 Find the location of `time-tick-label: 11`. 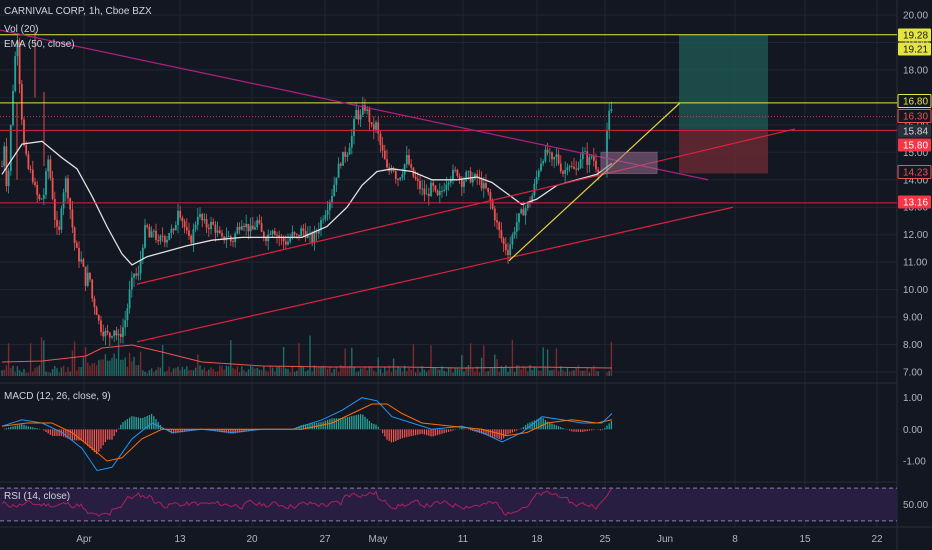

time-tick-label: 11 is located at coordinates (463, 539).